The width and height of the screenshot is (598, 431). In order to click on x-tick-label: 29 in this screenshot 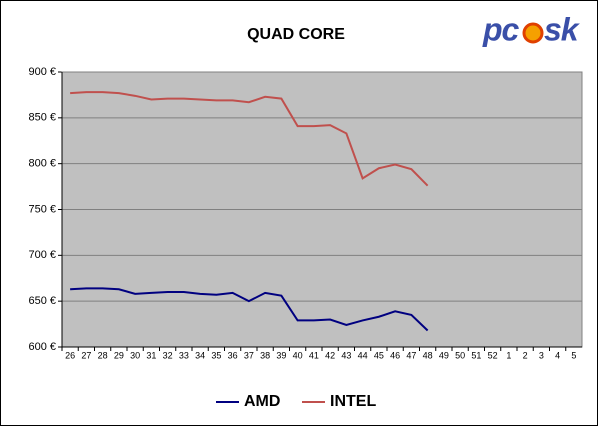, I will do `click(119, 355)`.